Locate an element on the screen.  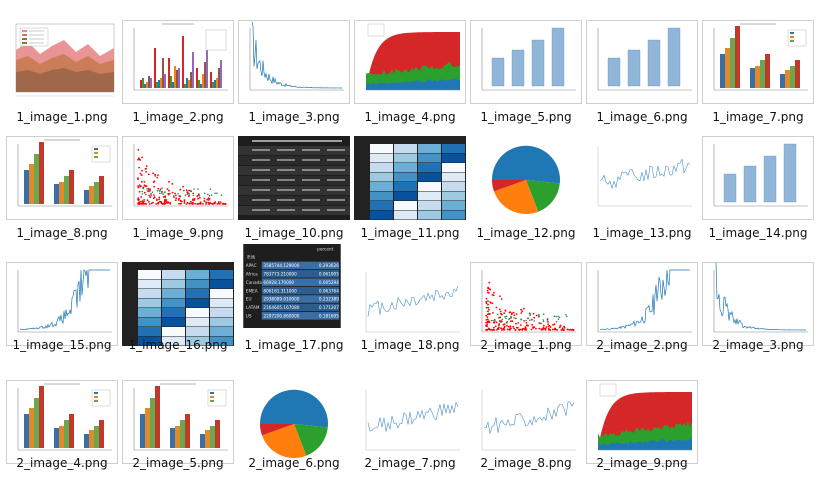
file-item: 1_image_10.png is located at coordinates (294, 190).